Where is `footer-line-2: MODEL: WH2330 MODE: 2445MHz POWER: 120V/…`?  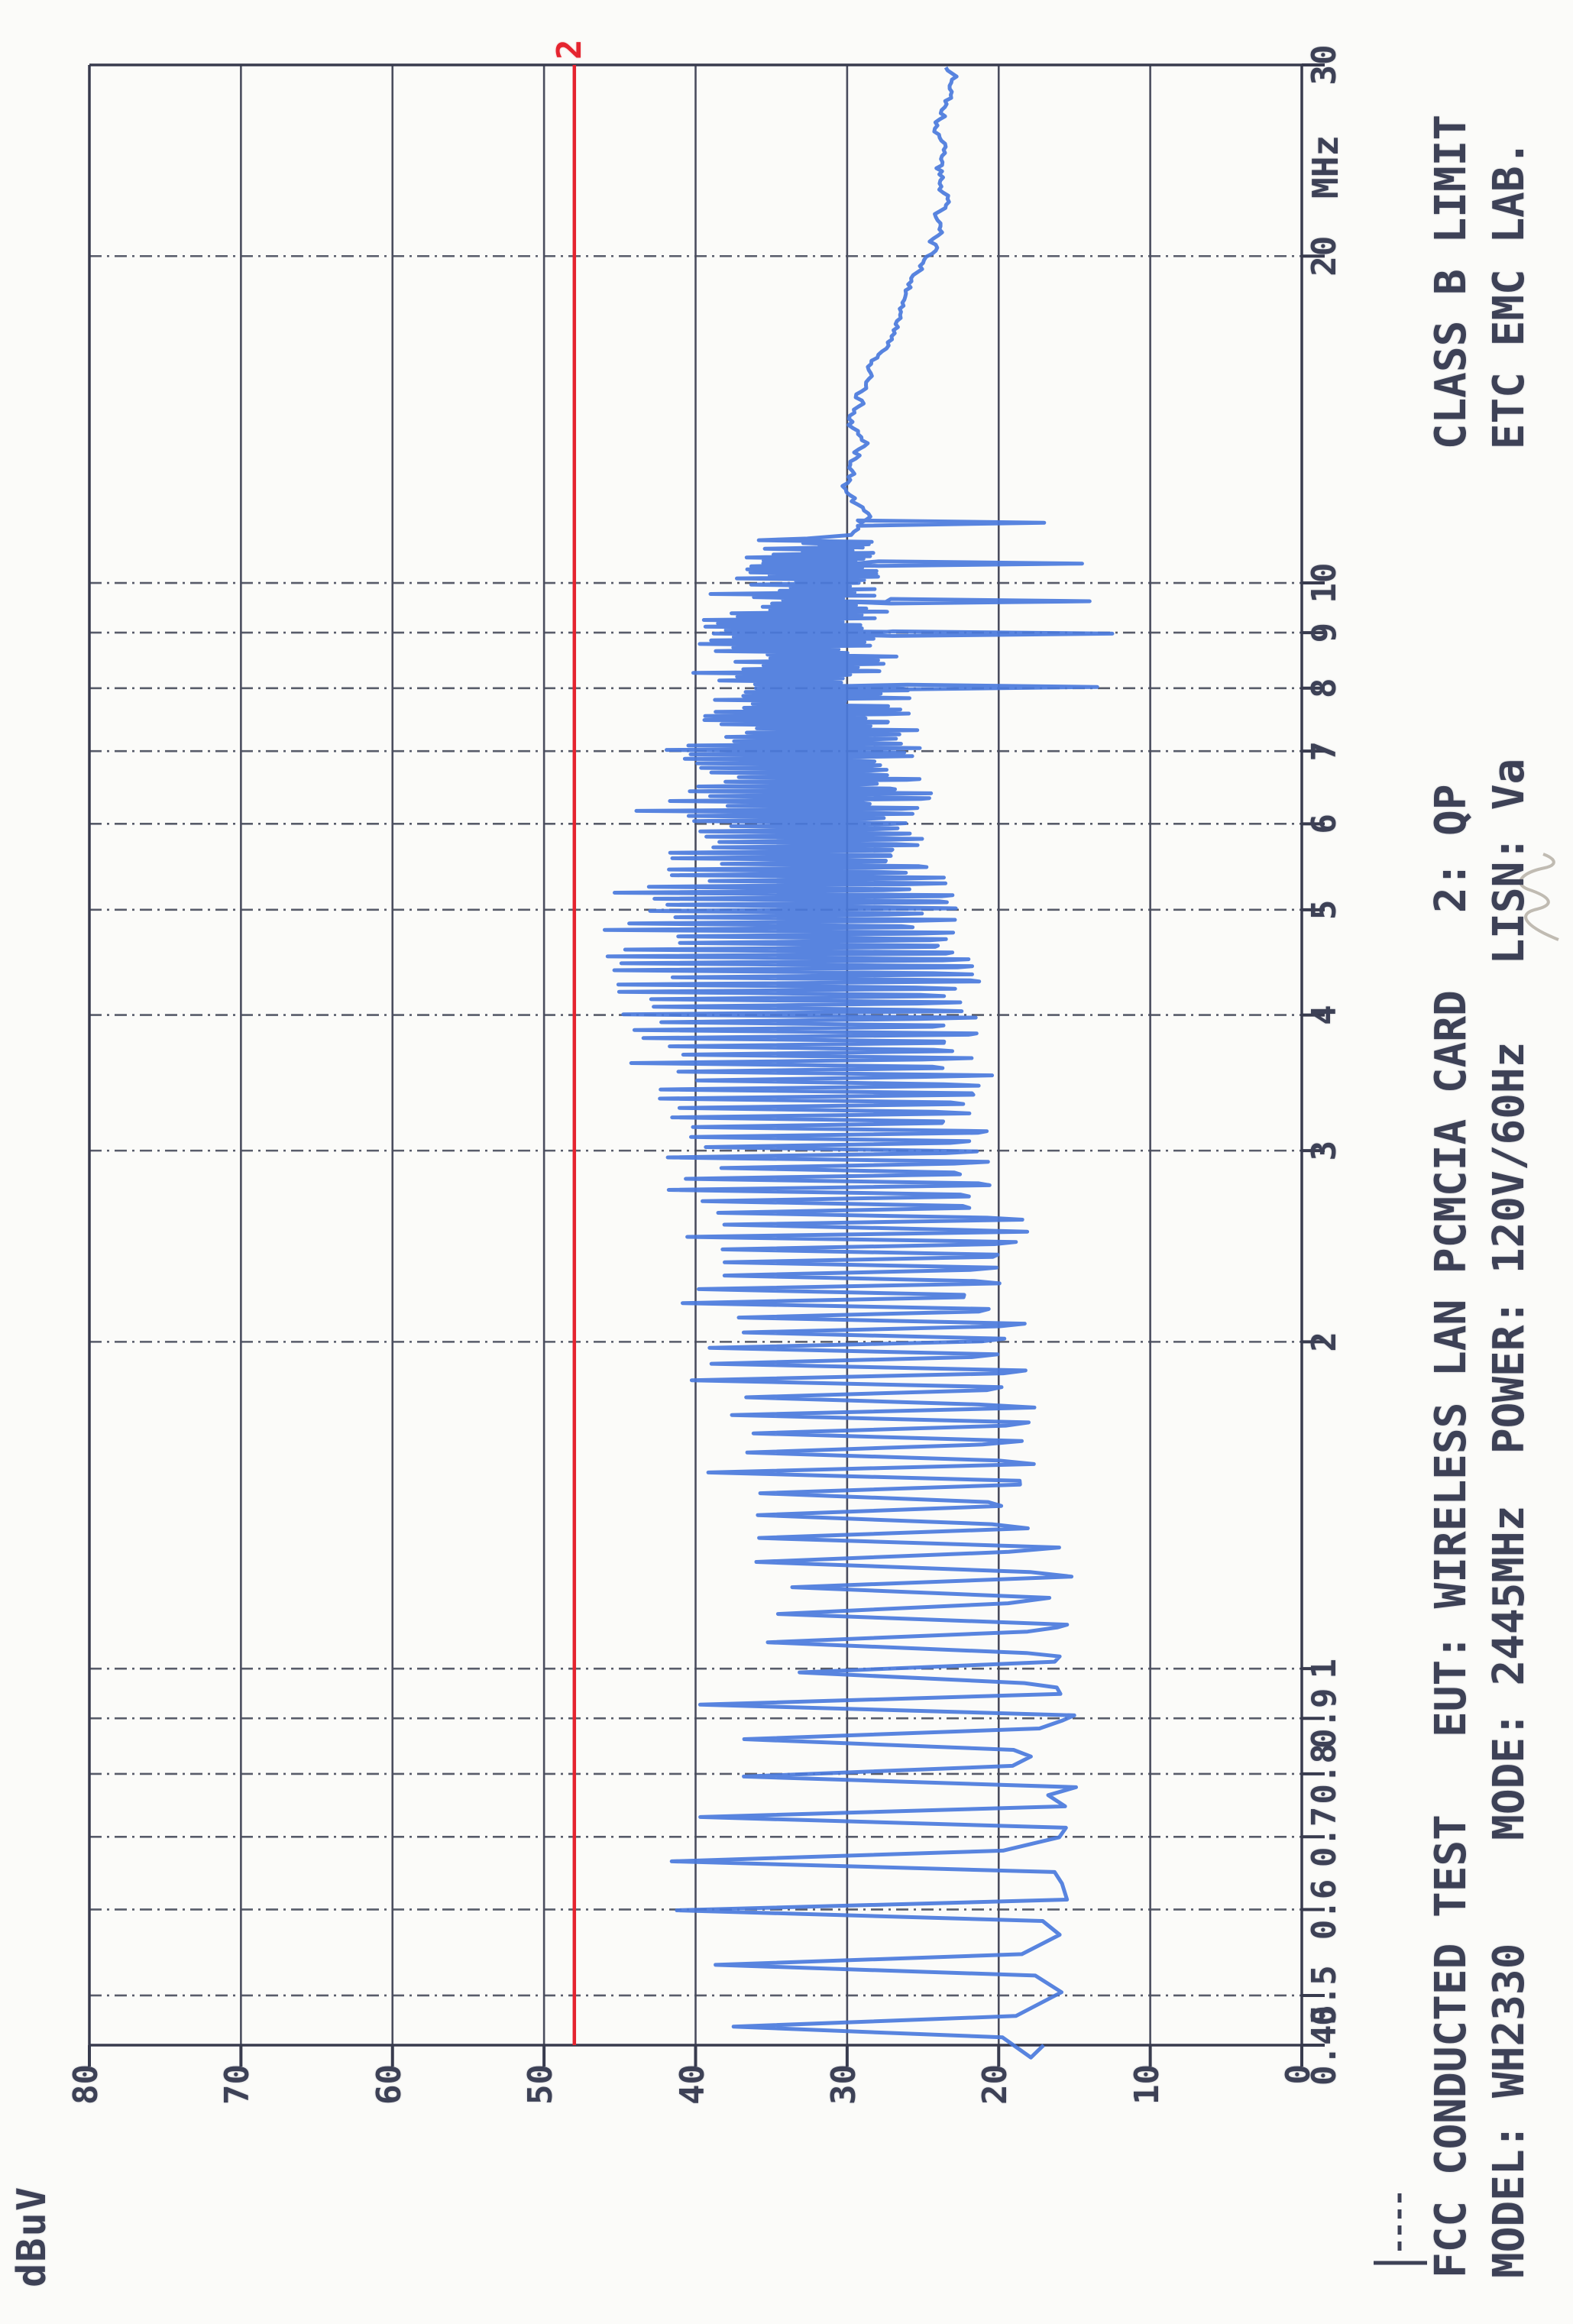
footer-line-2: MODEL: WH2330 MODE: 2445MHz POWER: 120V/… is located at coordinates (1509, 1209).